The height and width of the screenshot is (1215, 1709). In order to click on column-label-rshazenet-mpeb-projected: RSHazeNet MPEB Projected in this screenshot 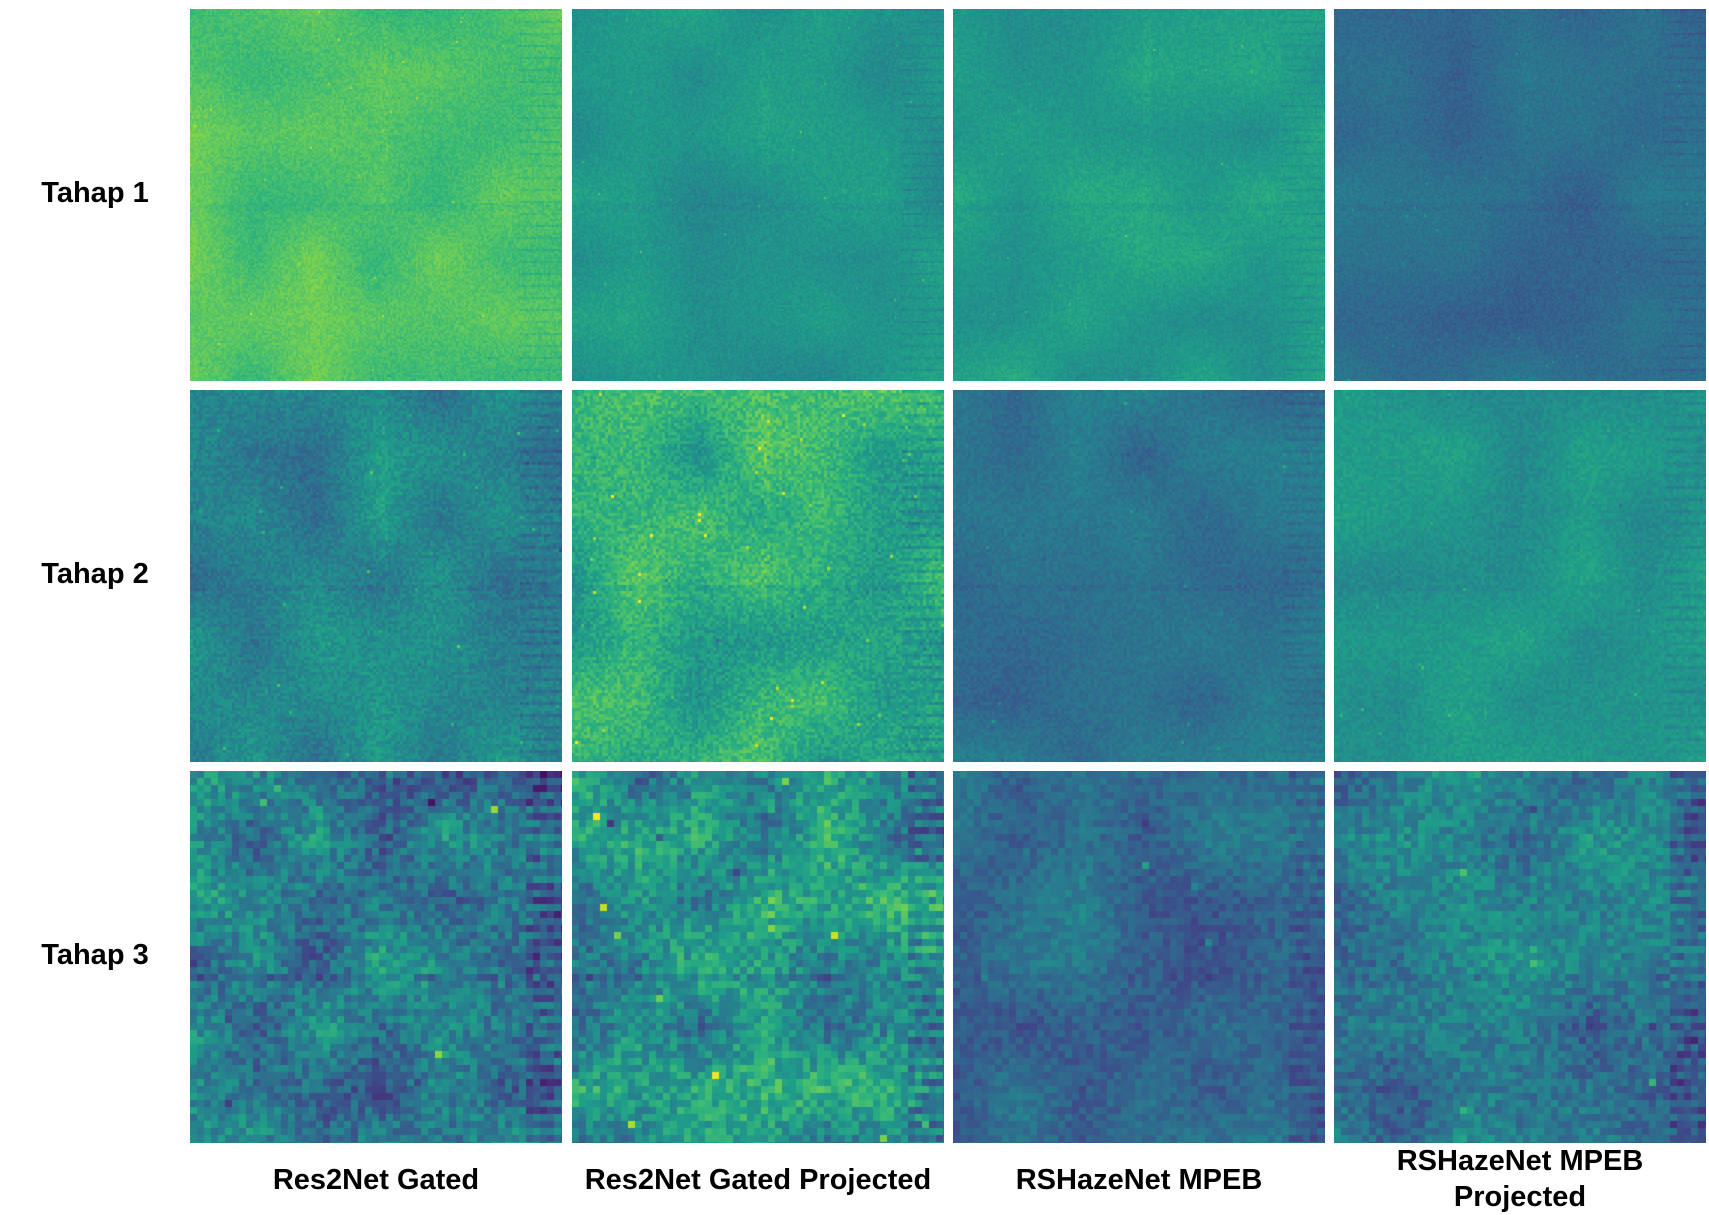, I will do `click(1520, 1179)`.